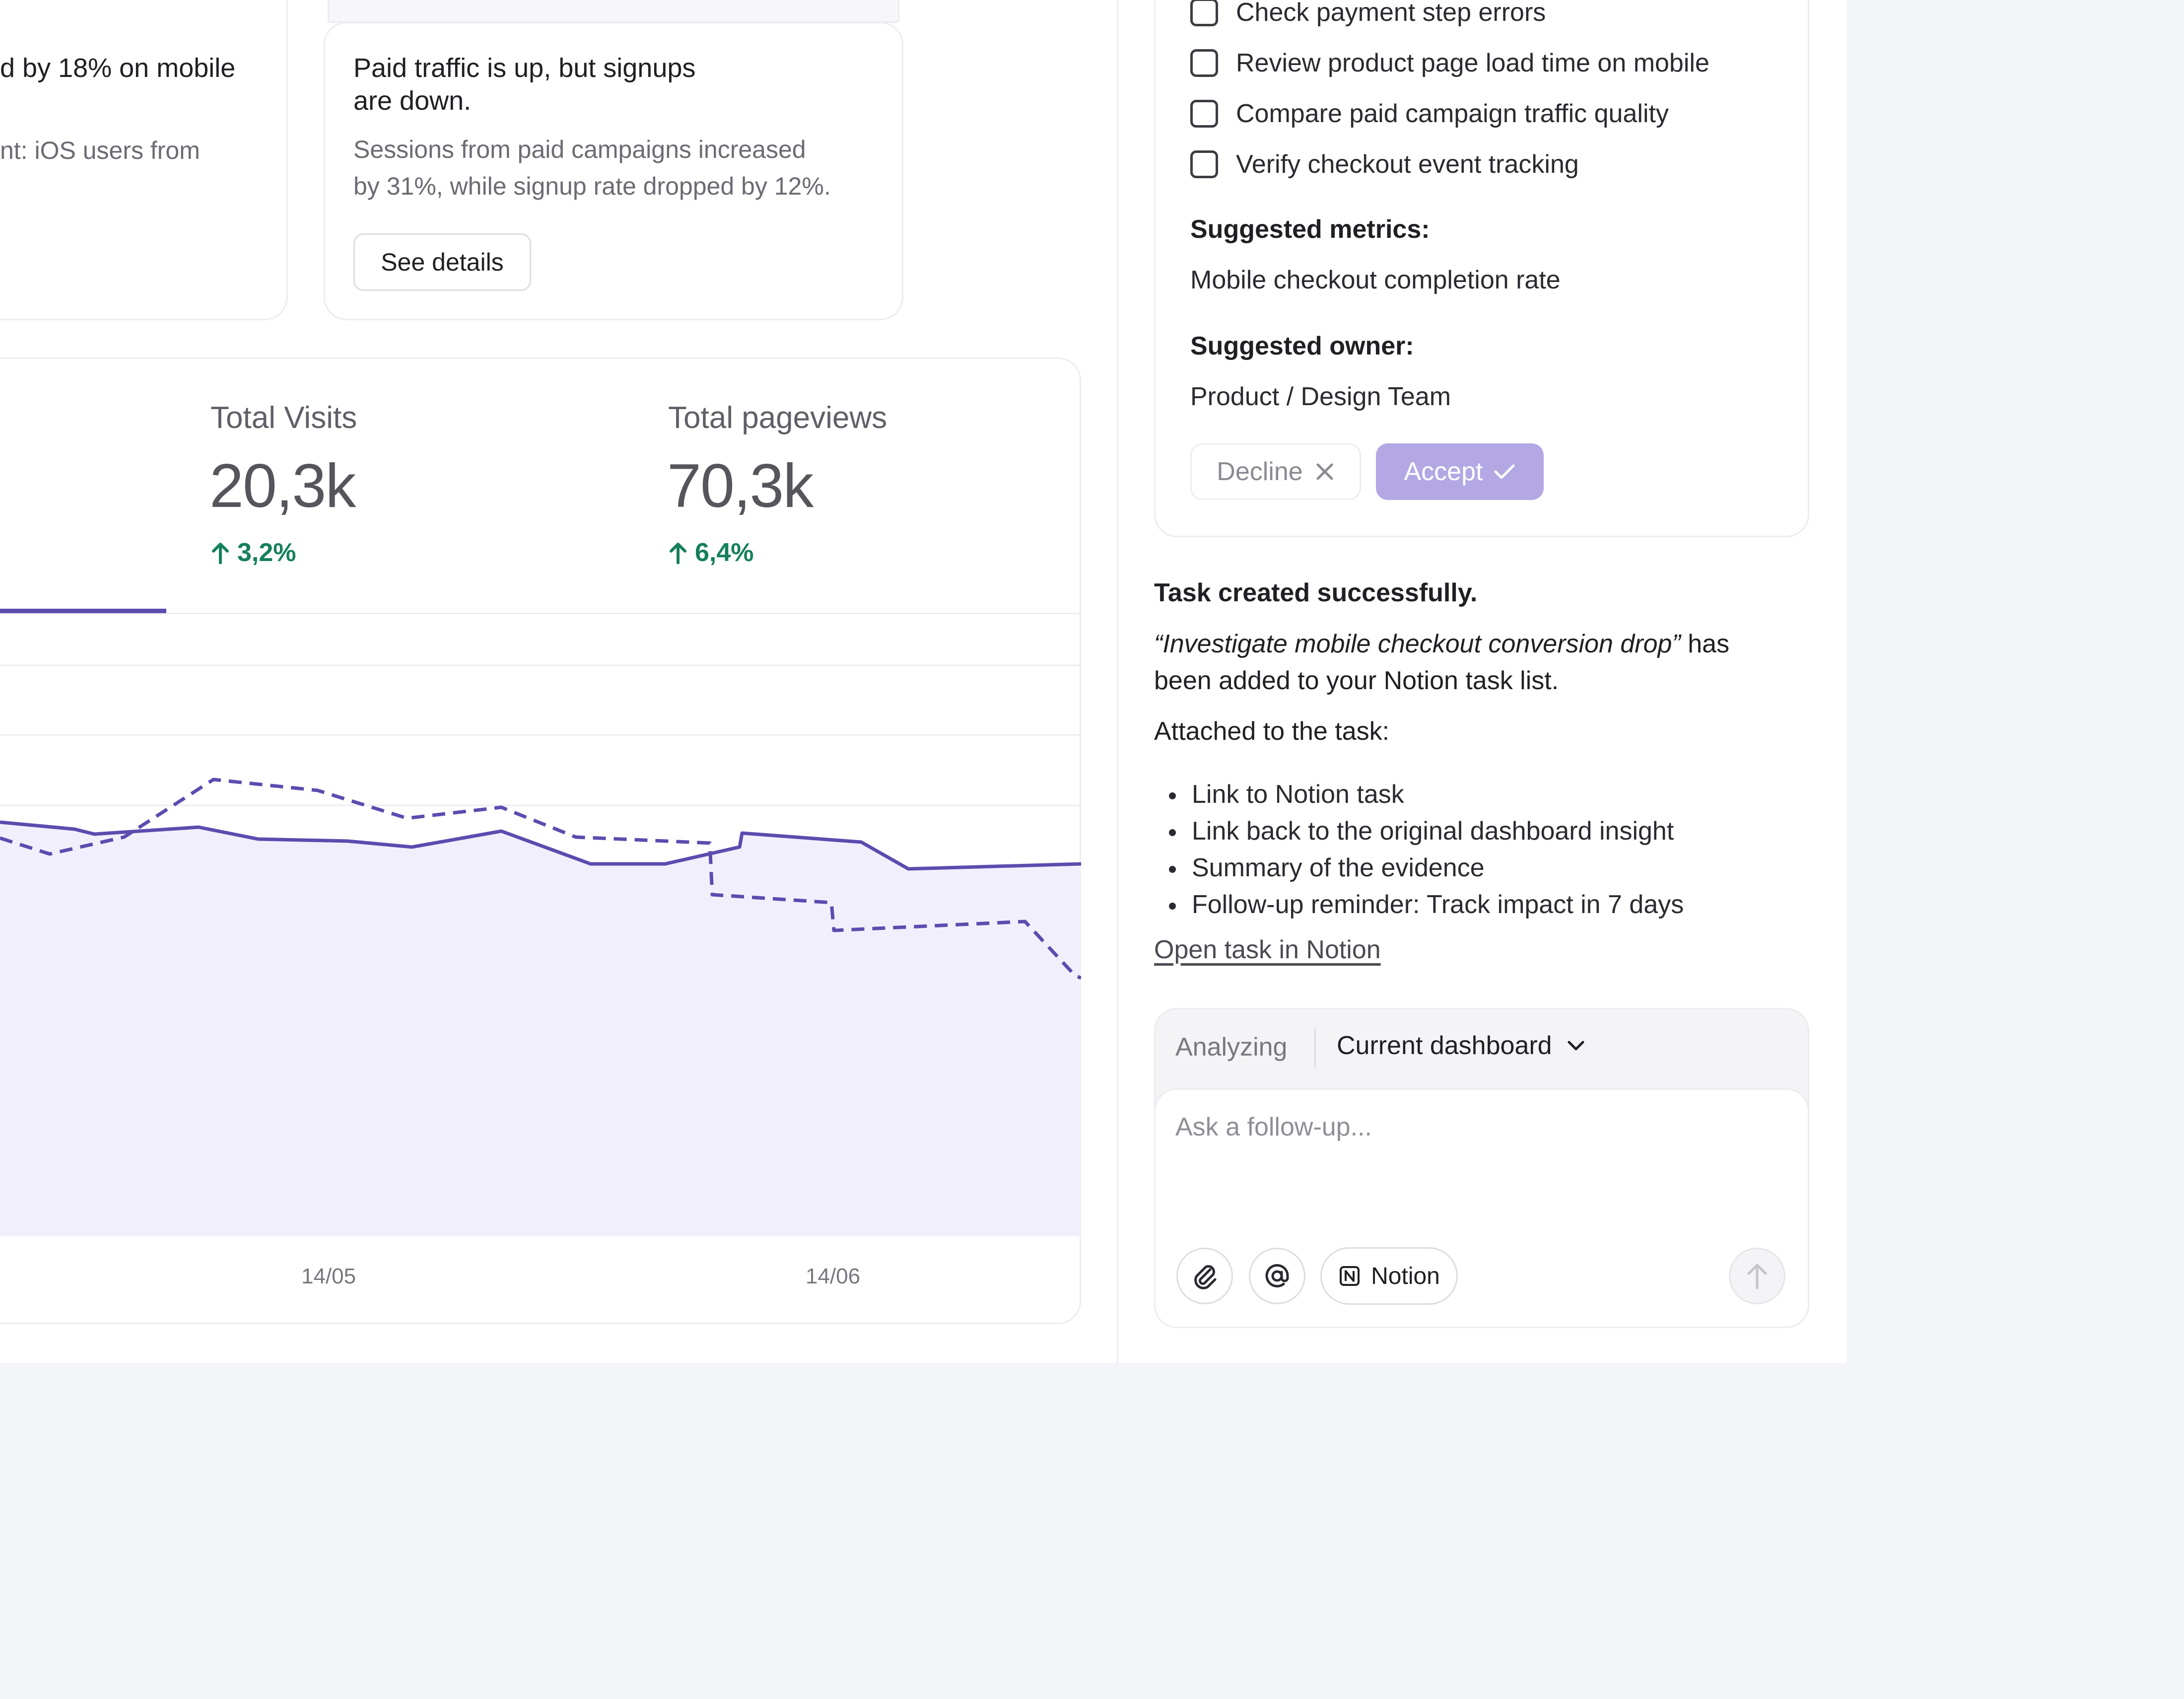 The height and width of the screenshot is (1699, 2184). What do you see at coordinates (579, 149) in the screenshot?
I see `insight-body-line: Sessions from paid campaigns increased` at bounding box center [579, 149].